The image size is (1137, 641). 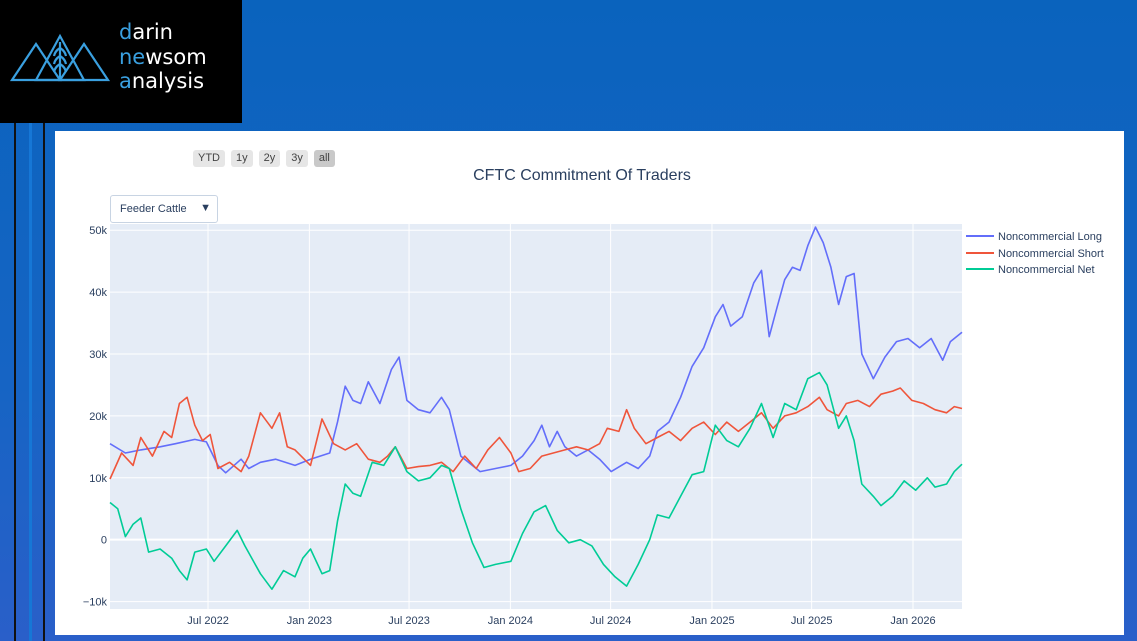 I want to click on commodity-dropdown: Feeder Cattle ▼, so click(x=164, y=209).